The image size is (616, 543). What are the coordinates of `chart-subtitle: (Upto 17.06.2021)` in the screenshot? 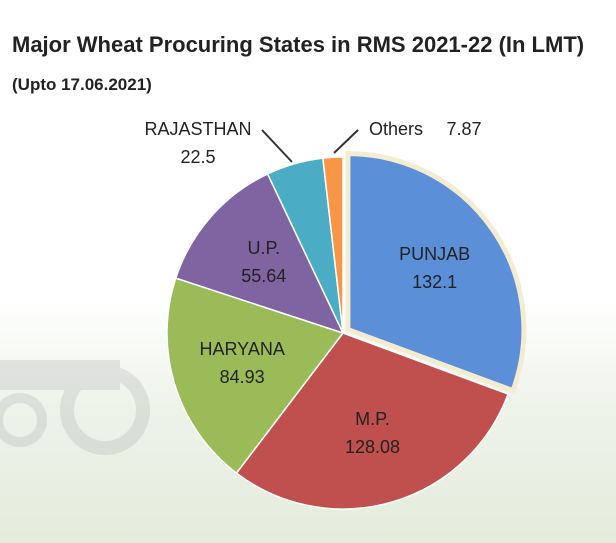 It's located at (82, 84).